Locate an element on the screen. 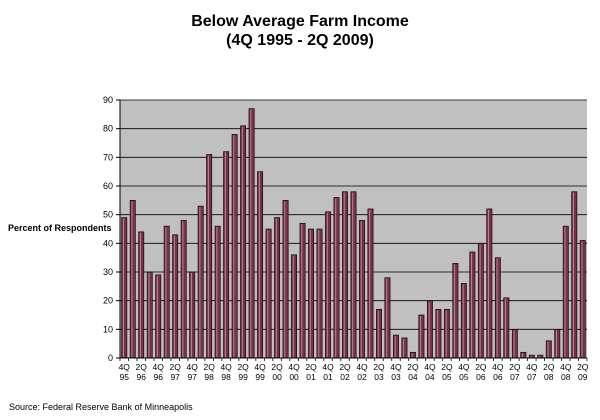 The height and width of the screenshot is (420, 600). x-tick-label: 4Q 98 is located at coordinates (226, 372).